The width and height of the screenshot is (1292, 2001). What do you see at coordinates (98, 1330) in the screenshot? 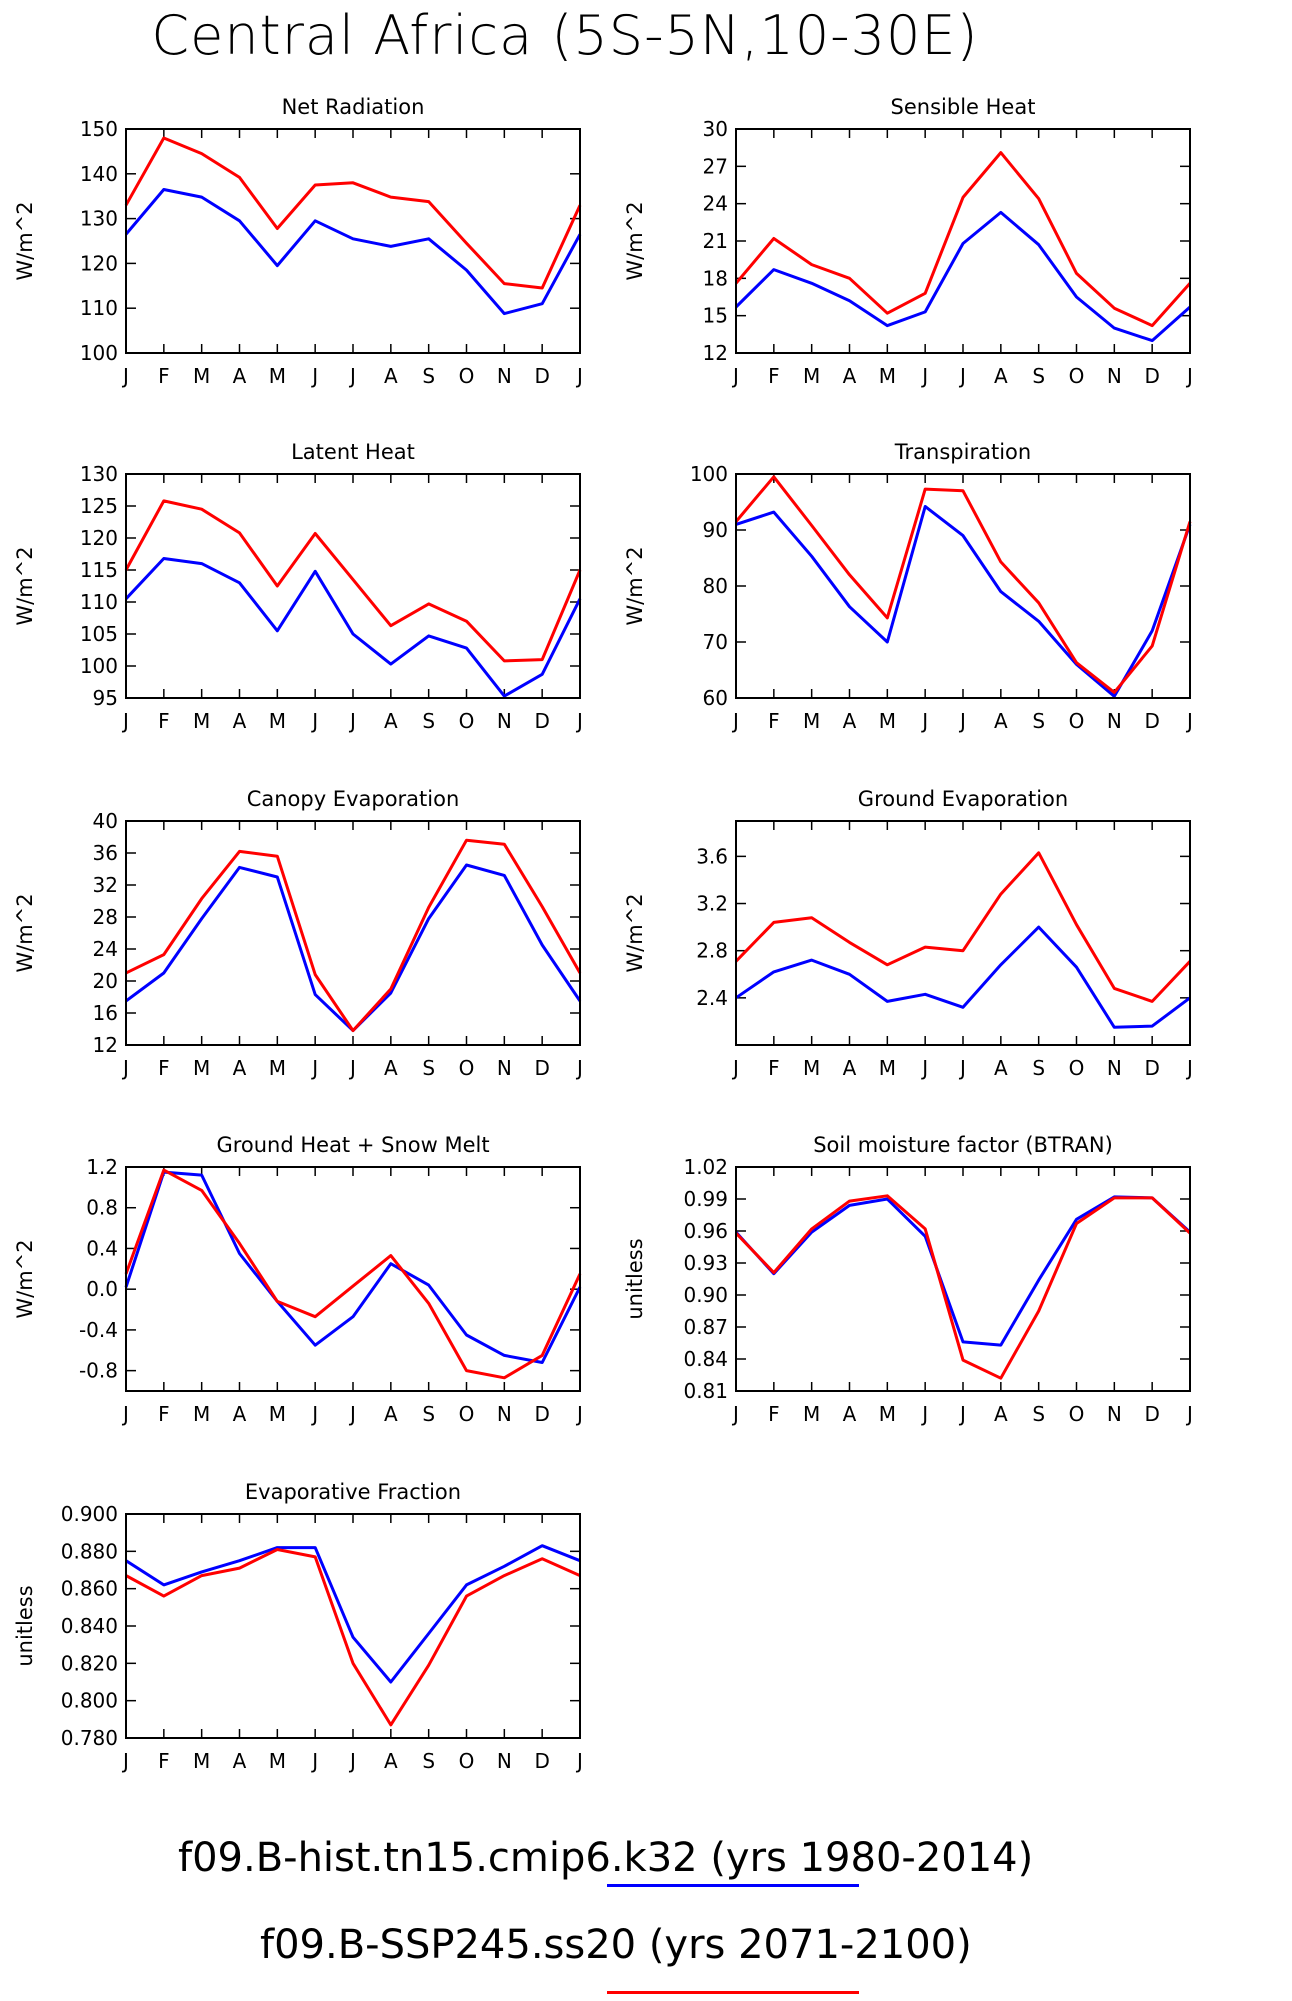
I see `y-tick-label: -0.4` at bounding box center [98, 1330].